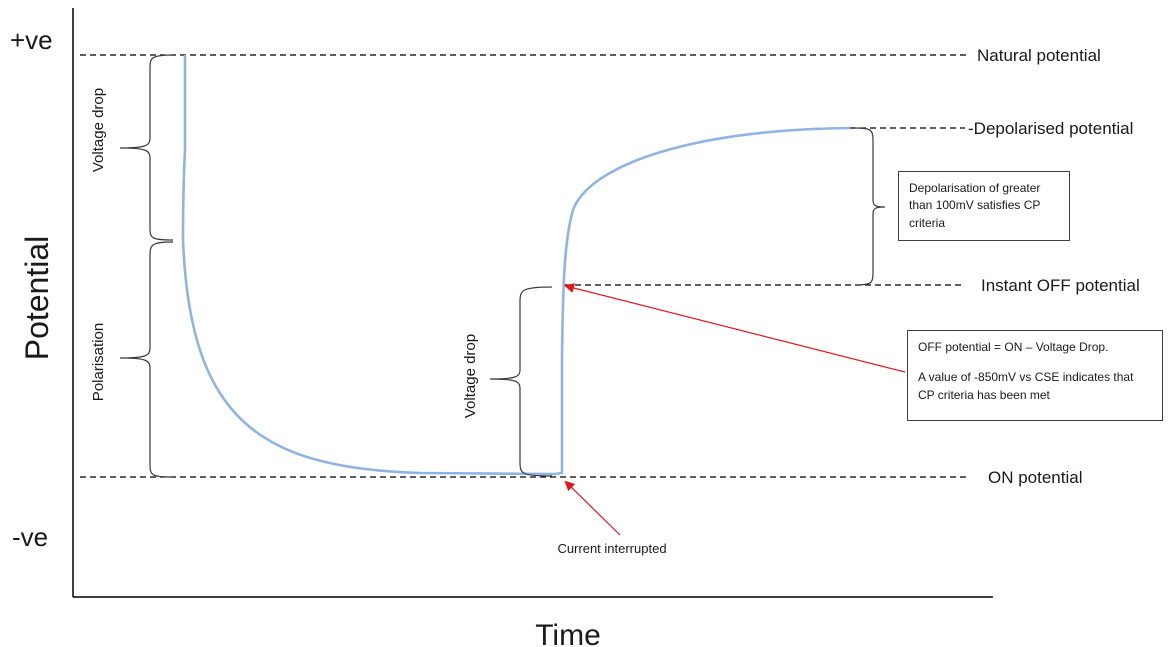 This screenshot has width=1170, height=647. What do you see at coordinates (1013, 347) in the screenshot?
I see `off-note-line1: OFF potential = ON – Voltage Drop.` at bounding box center [1013, 347].